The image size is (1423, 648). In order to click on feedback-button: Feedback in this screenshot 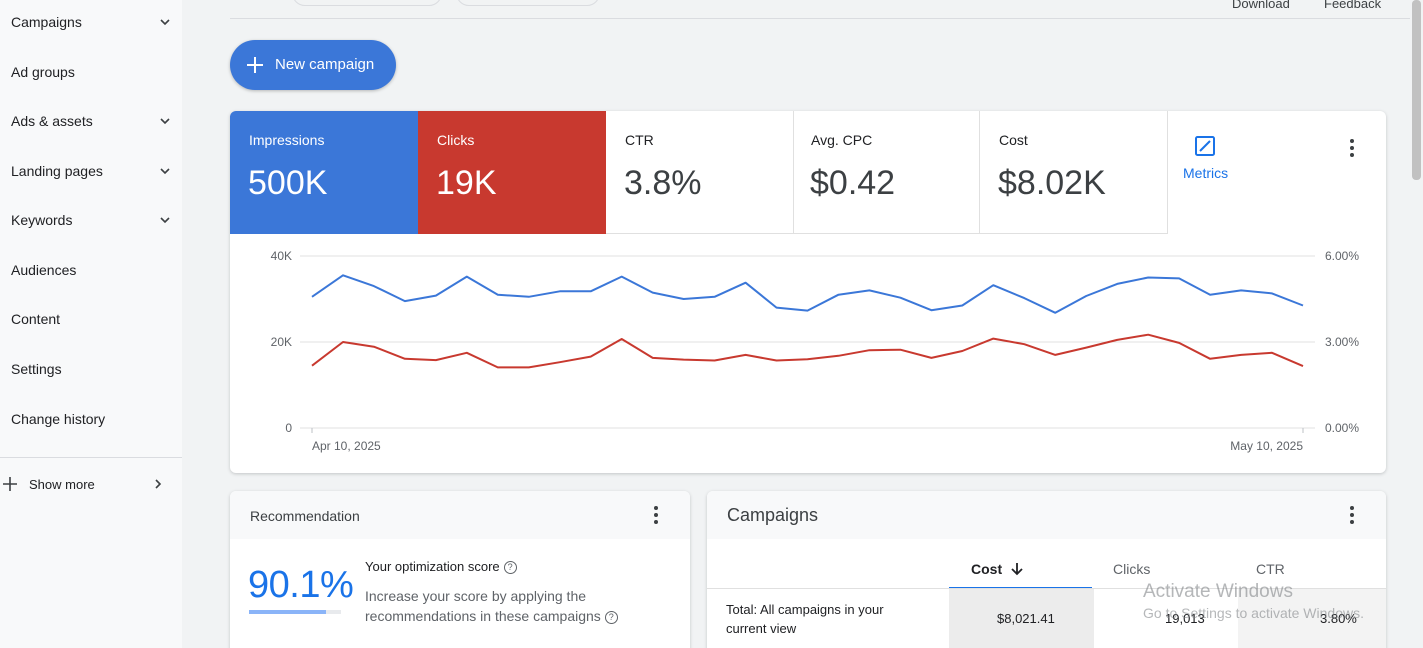, I will do `click(1353, 5)`.